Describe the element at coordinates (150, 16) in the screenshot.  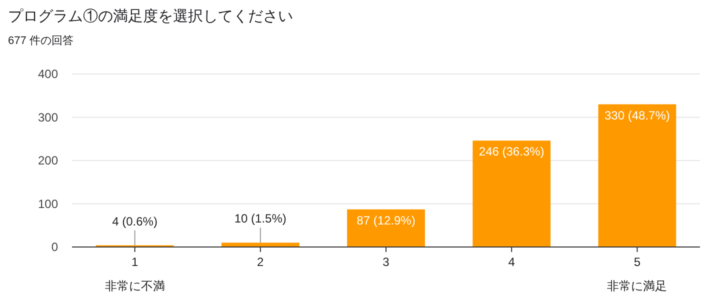
I see `title: プログラム①の満足度を選択してください` at that location.